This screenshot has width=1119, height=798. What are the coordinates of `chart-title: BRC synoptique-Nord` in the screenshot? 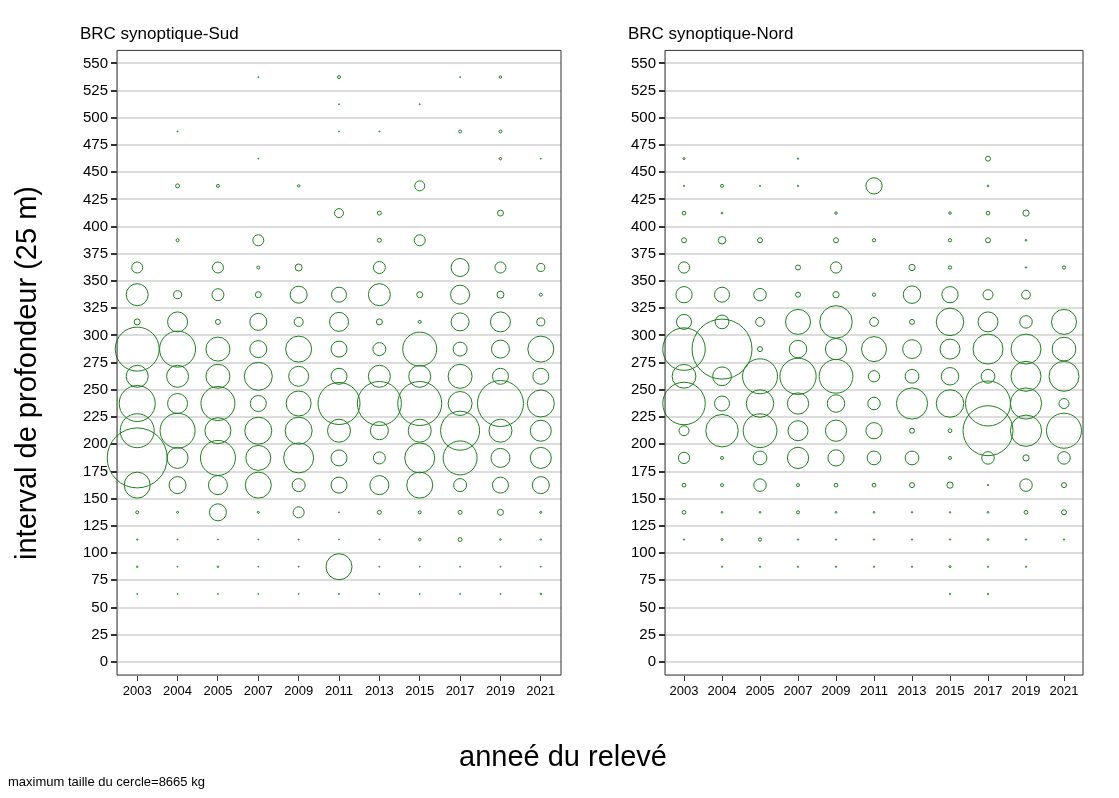 It's located at (711, 33).